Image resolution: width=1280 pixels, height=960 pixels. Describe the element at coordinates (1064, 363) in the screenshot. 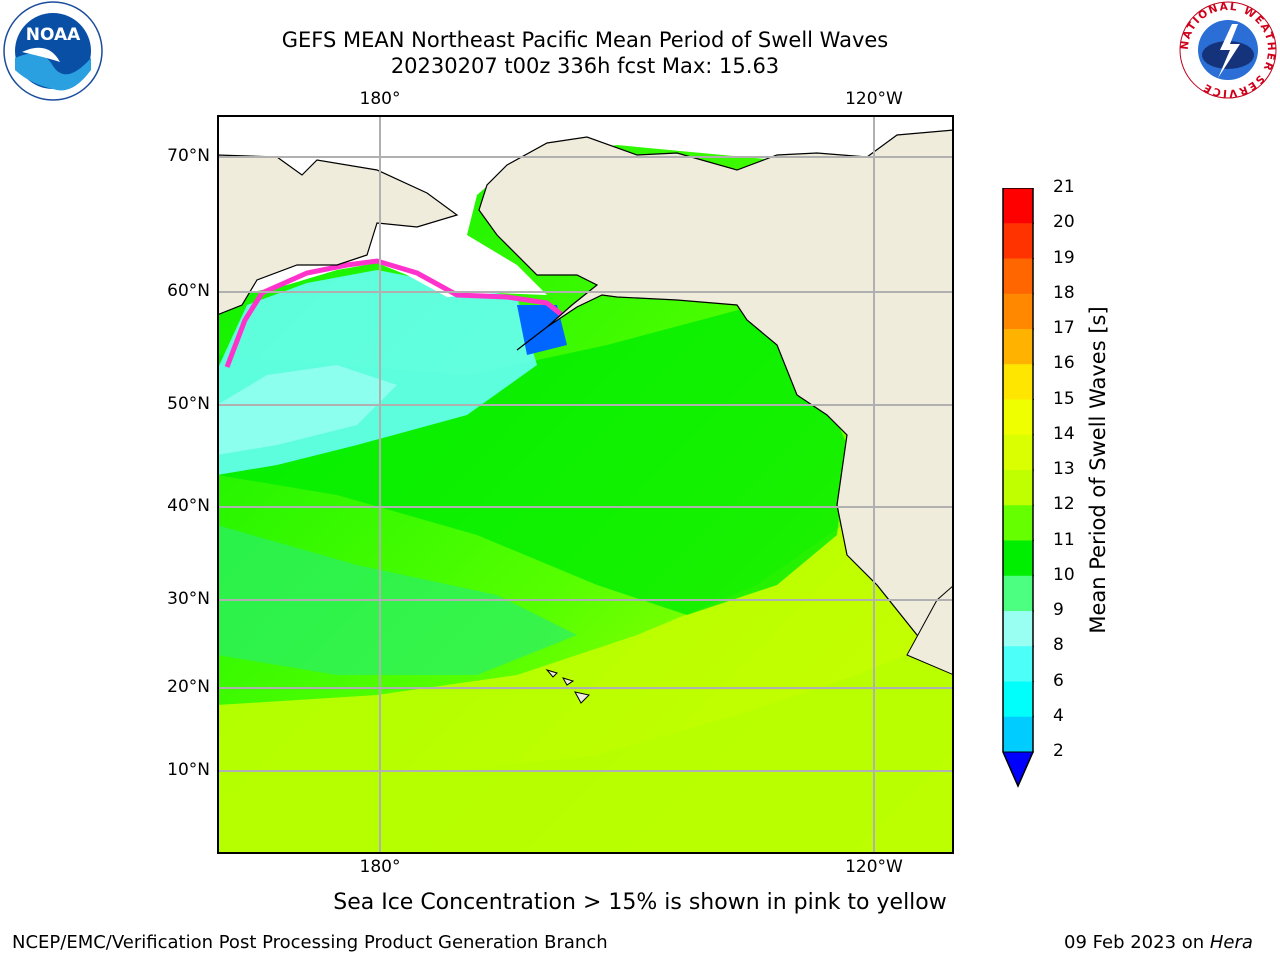

I see `colorbar-tick-label: 16` at that location.